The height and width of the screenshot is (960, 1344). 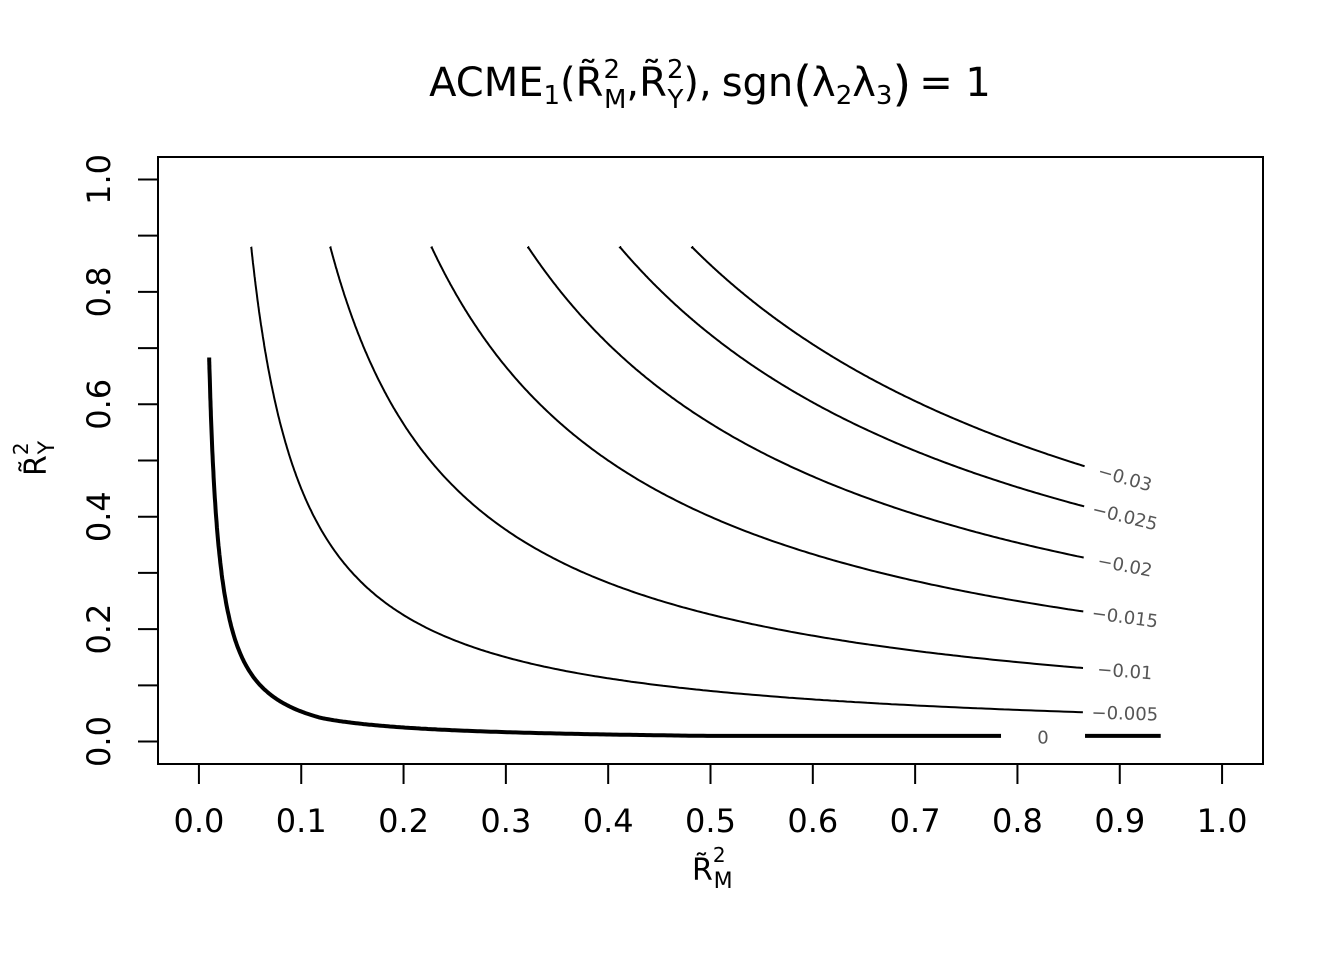 I want to click on chart-title: ACME1(R̃2 M,R̃2 Y), sgn(λ2λ3) = 1, so click(x=710, y=85).